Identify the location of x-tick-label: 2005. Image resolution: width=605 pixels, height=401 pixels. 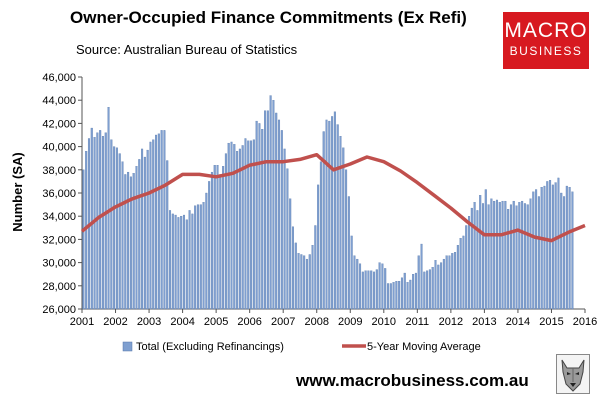
(216, 322).